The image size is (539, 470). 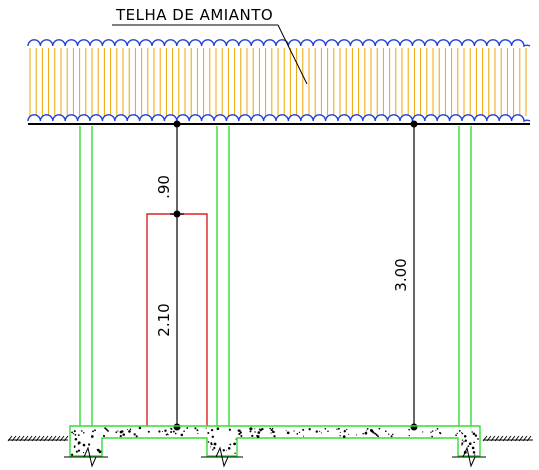 I want to click on dim-door-height: 2.10, so click(x=164, y=319).